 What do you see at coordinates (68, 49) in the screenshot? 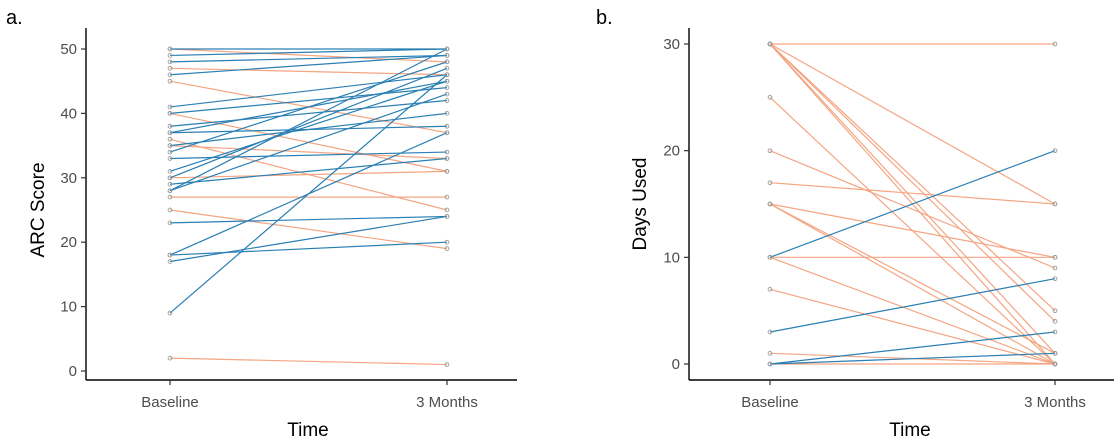
I see `y-tick-label: 50` at bounding box center [68, 49].